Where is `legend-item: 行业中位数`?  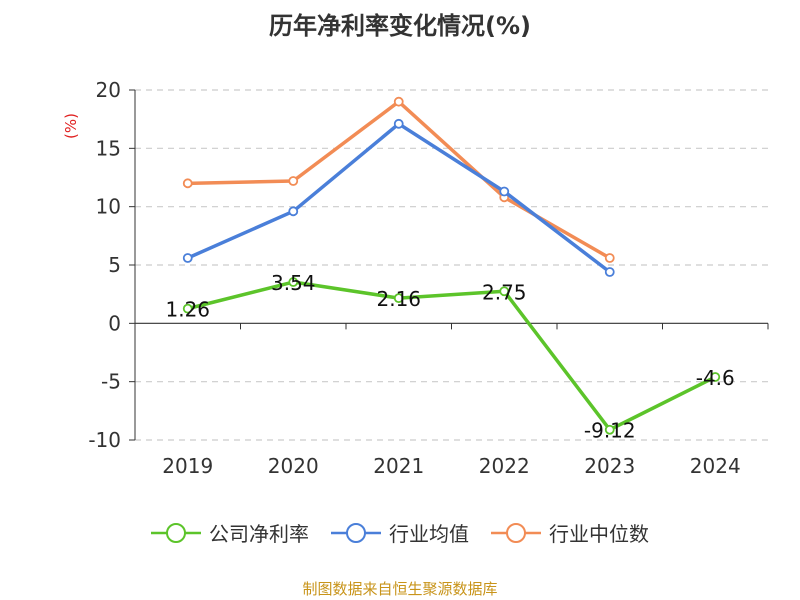
legend-item: 行业中位数 is located at coordinates (570, 532).